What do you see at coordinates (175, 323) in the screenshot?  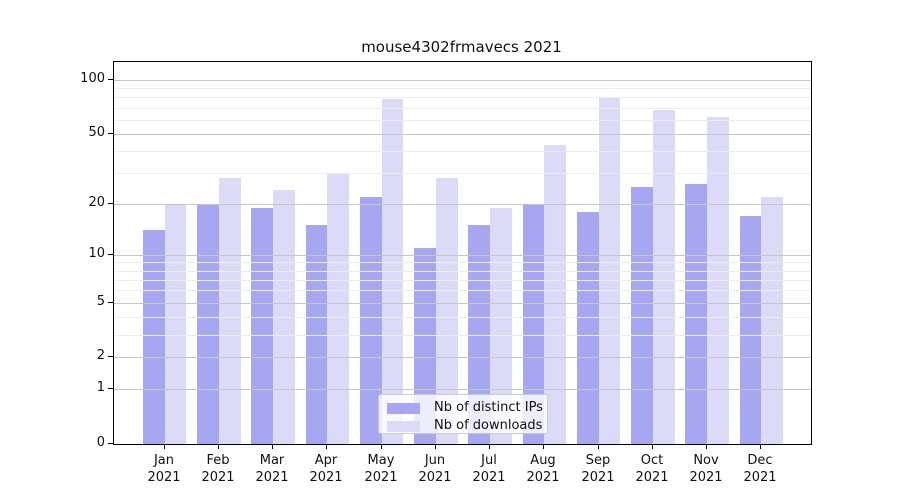 I see `bar-nb-of-downloads-jan-2021` at bounding box center [175, 323].